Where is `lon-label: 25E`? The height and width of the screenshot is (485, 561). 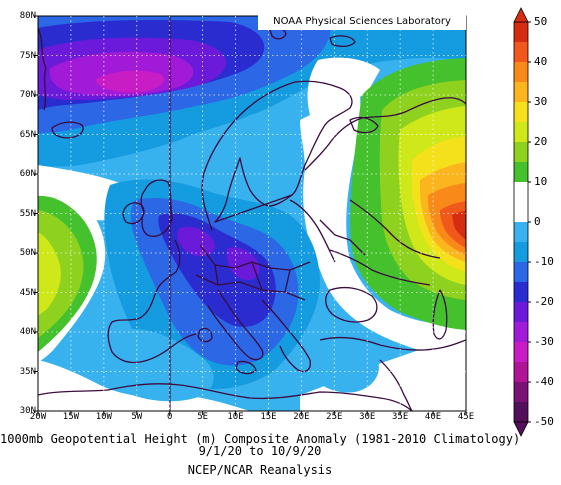 lon-label: 25E is located at coordinates (334, 417).